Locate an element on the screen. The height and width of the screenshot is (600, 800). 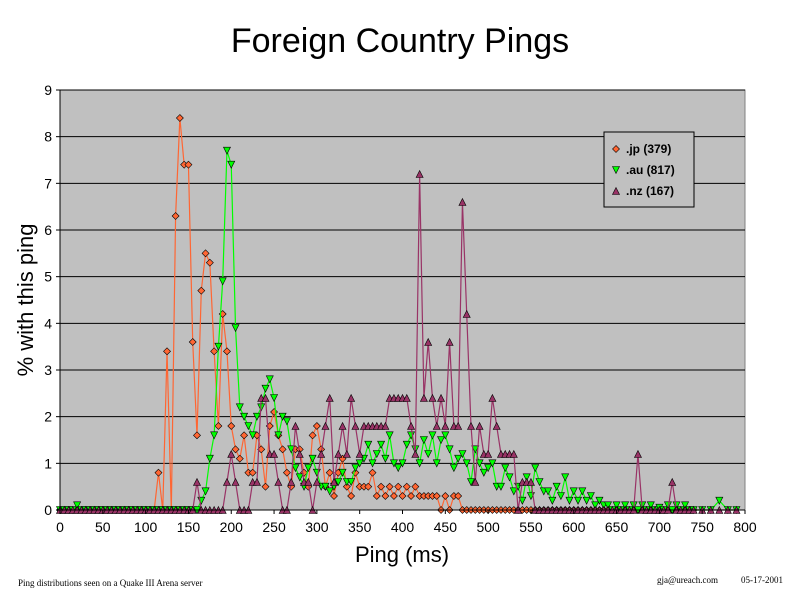
y-tick-label: 3 is located at coordinates (48, 370).